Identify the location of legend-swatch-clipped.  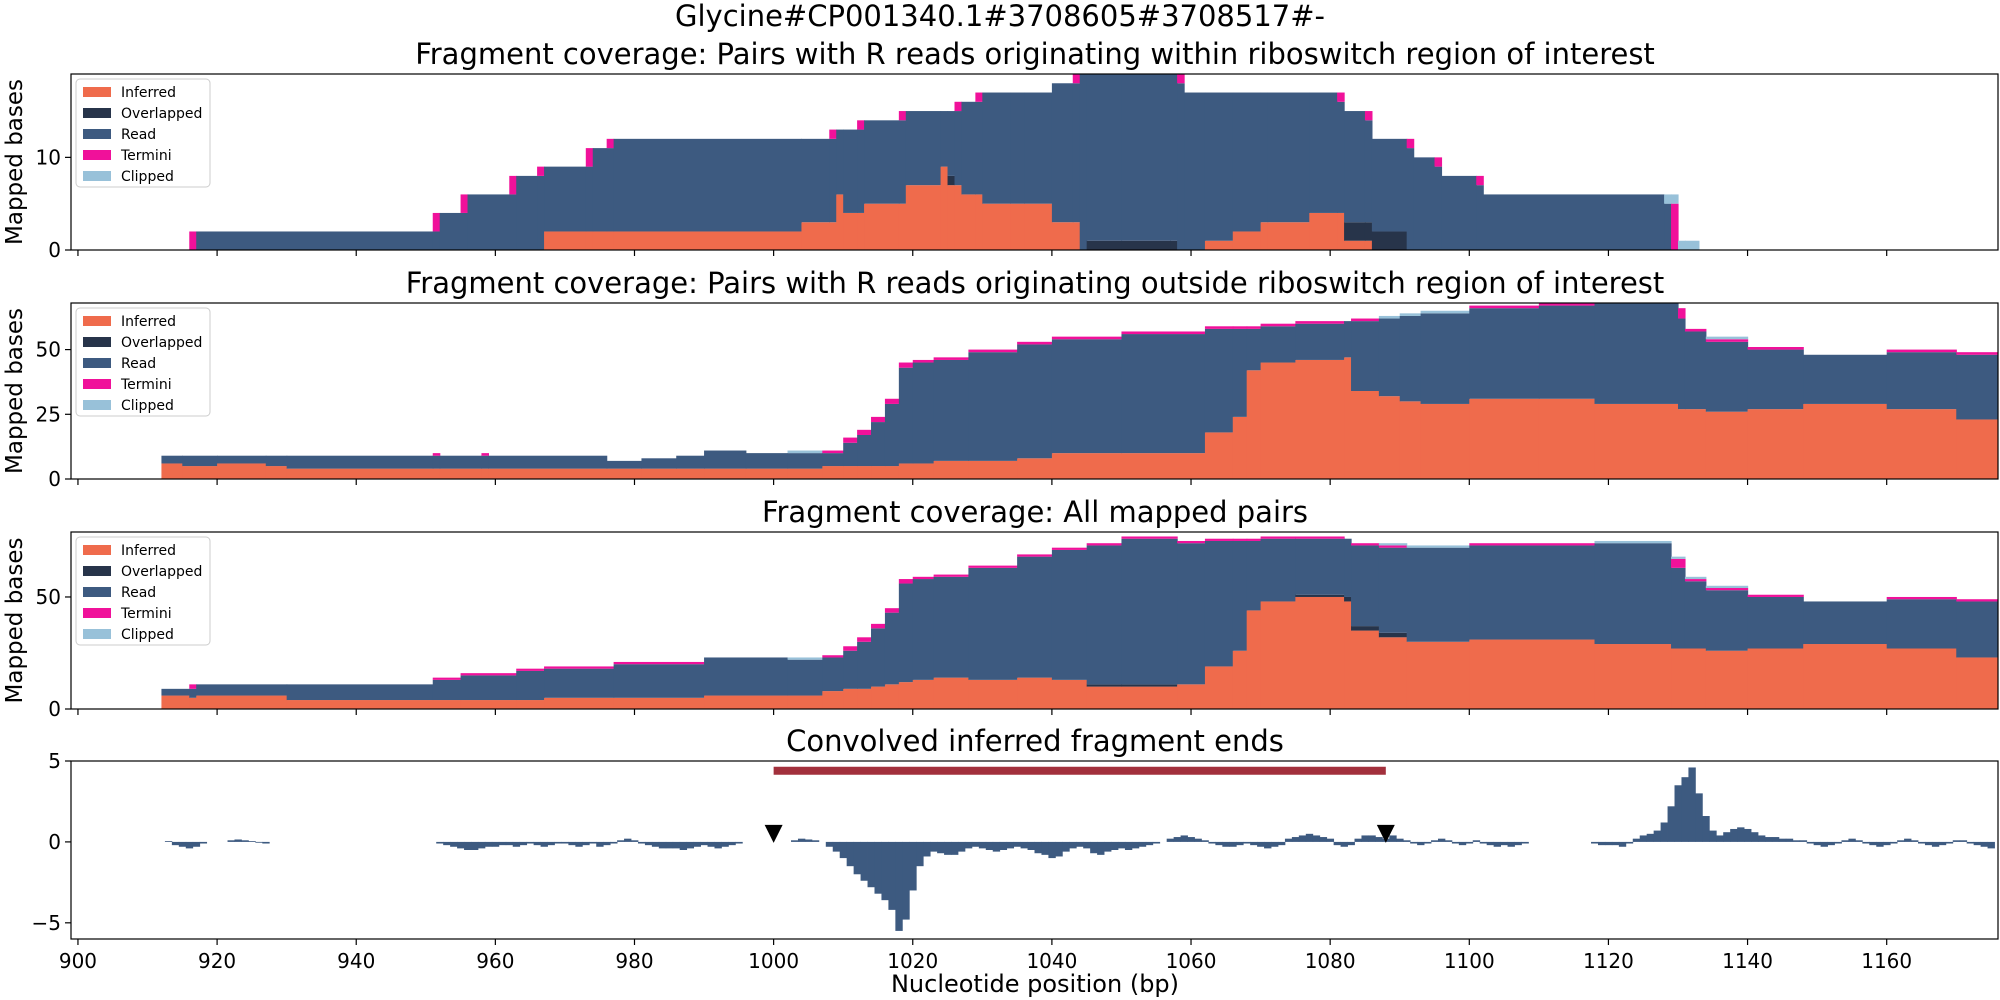
(97, 405).